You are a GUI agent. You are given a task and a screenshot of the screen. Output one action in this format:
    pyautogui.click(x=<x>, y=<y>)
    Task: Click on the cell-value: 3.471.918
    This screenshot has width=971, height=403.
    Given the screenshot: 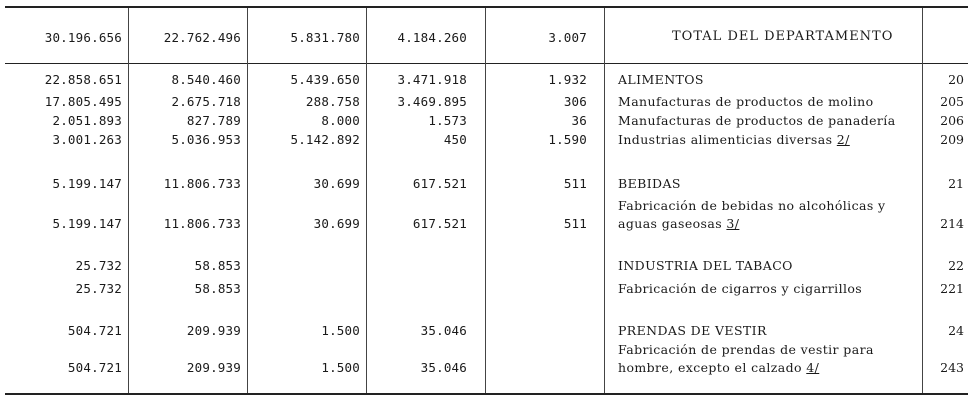 What is the action you would take?
    pyautogui.click(x=432, y=79)
    